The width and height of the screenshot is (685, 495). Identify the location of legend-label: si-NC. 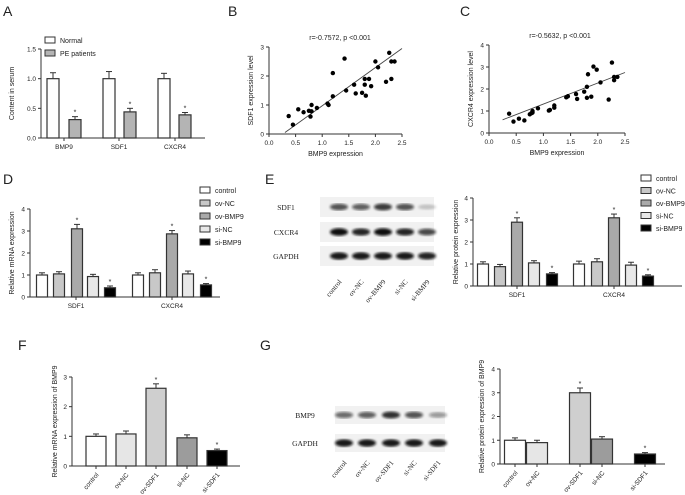
(665, 217).